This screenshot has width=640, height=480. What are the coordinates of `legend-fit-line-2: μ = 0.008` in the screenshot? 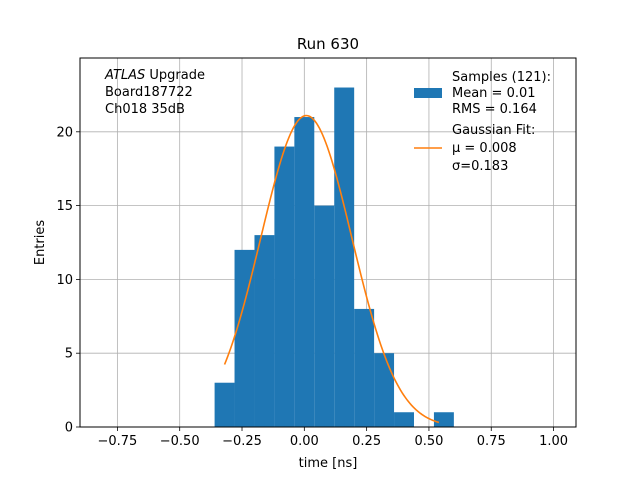 It's located at (484, 148).